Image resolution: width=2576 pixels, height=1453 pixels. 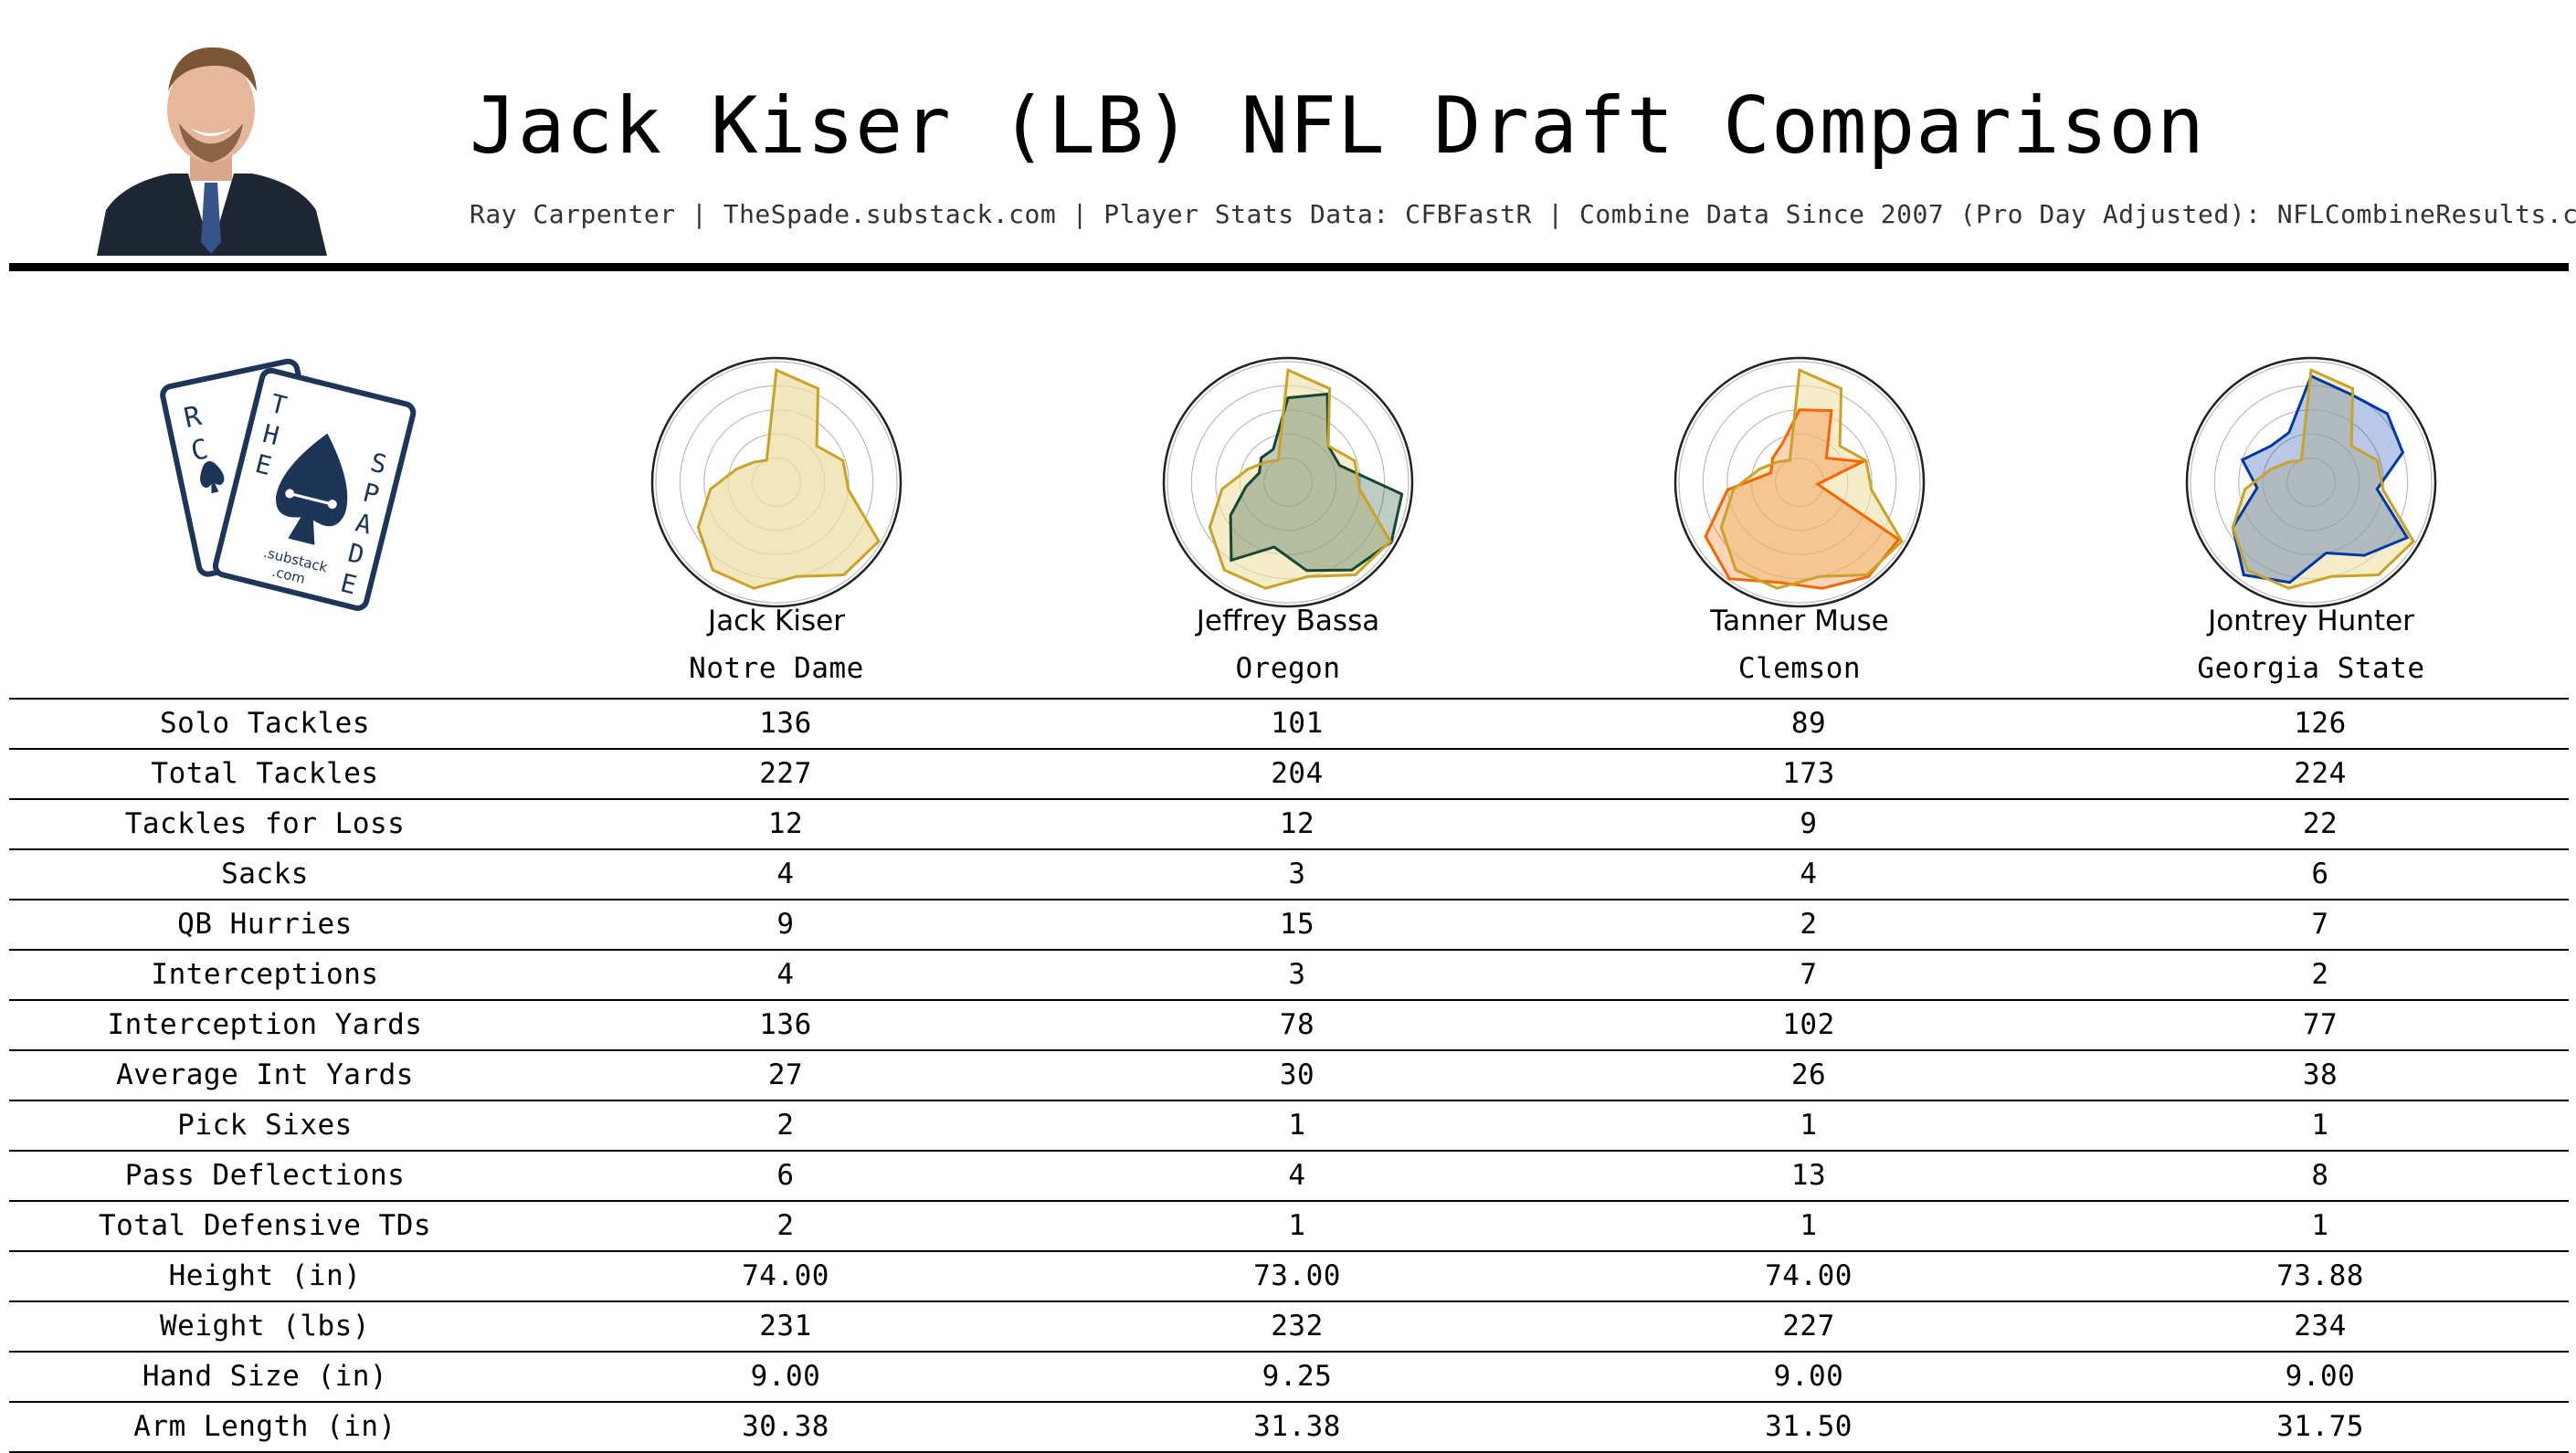 What do you see at coordinates (1808, 773) in the screenshot?
I see `stat-value: 173` at bounding box center [1808, 773].